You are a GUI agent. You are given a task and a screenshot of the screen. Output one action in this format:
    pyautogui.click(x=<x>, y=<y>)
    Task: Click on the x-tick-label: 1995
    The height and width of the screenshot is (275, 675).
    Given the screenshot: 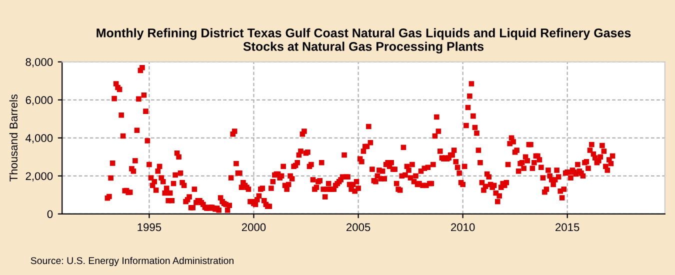 What is the action you would take?
    pyautogui.click(x=150, y=227)
    